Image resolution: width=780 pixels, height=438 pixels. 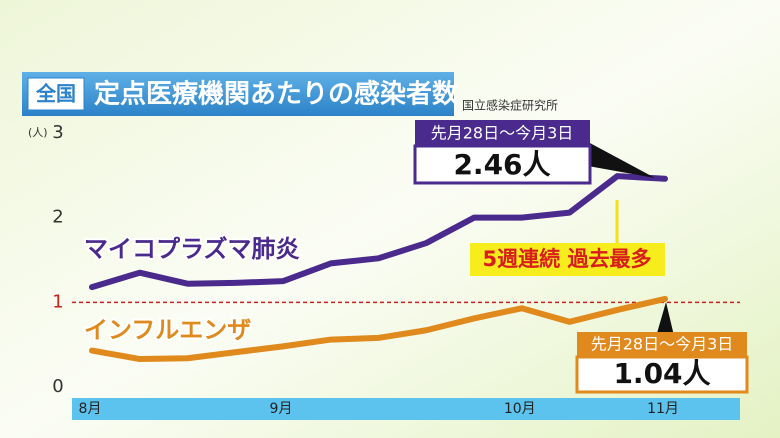 What do you see at coordinates (378, 329) in the screenshot?
I see `series-line` at bounding box center [378, 329].